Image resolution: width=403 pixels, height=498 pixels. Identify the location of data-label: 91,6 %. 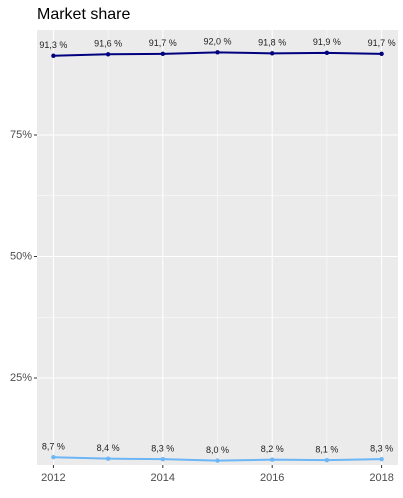
(108, 44).